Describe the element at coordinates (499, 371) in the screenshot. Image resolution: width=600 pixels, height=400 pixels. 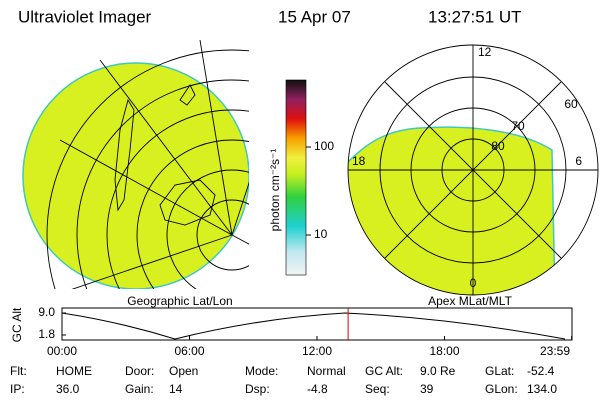
I see `status-label: GLat:` at that location.